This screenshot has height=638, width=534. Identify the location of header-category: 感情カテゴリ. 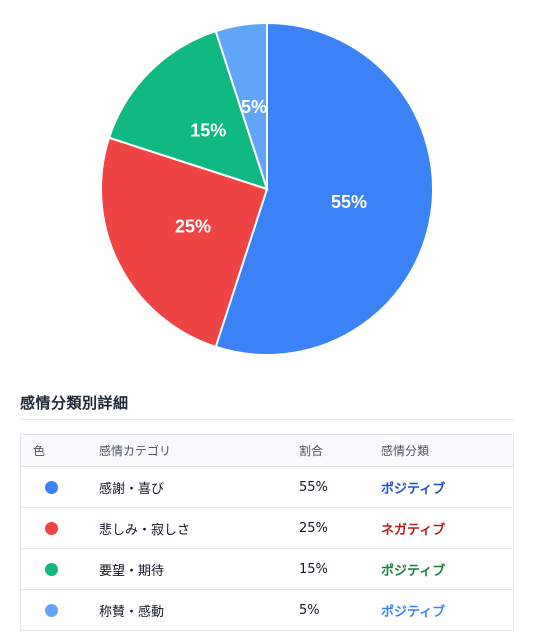
(135, 451).